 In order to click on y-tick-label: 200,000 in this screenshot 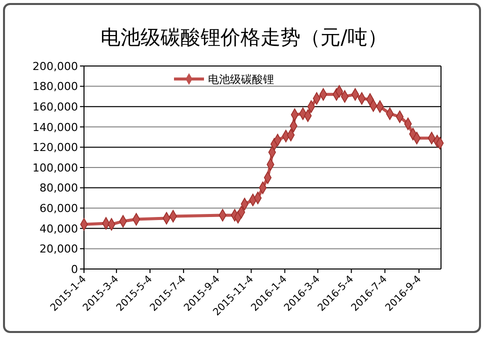, I will do `click(55, 66)`.